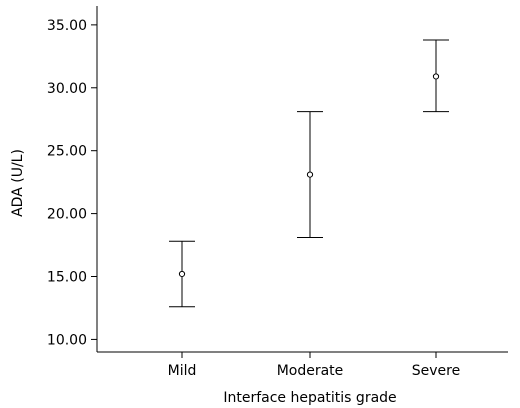 This screenshot has width=520, height=408. I want to click on y-tick-label: 25.00, so click(67, 152).